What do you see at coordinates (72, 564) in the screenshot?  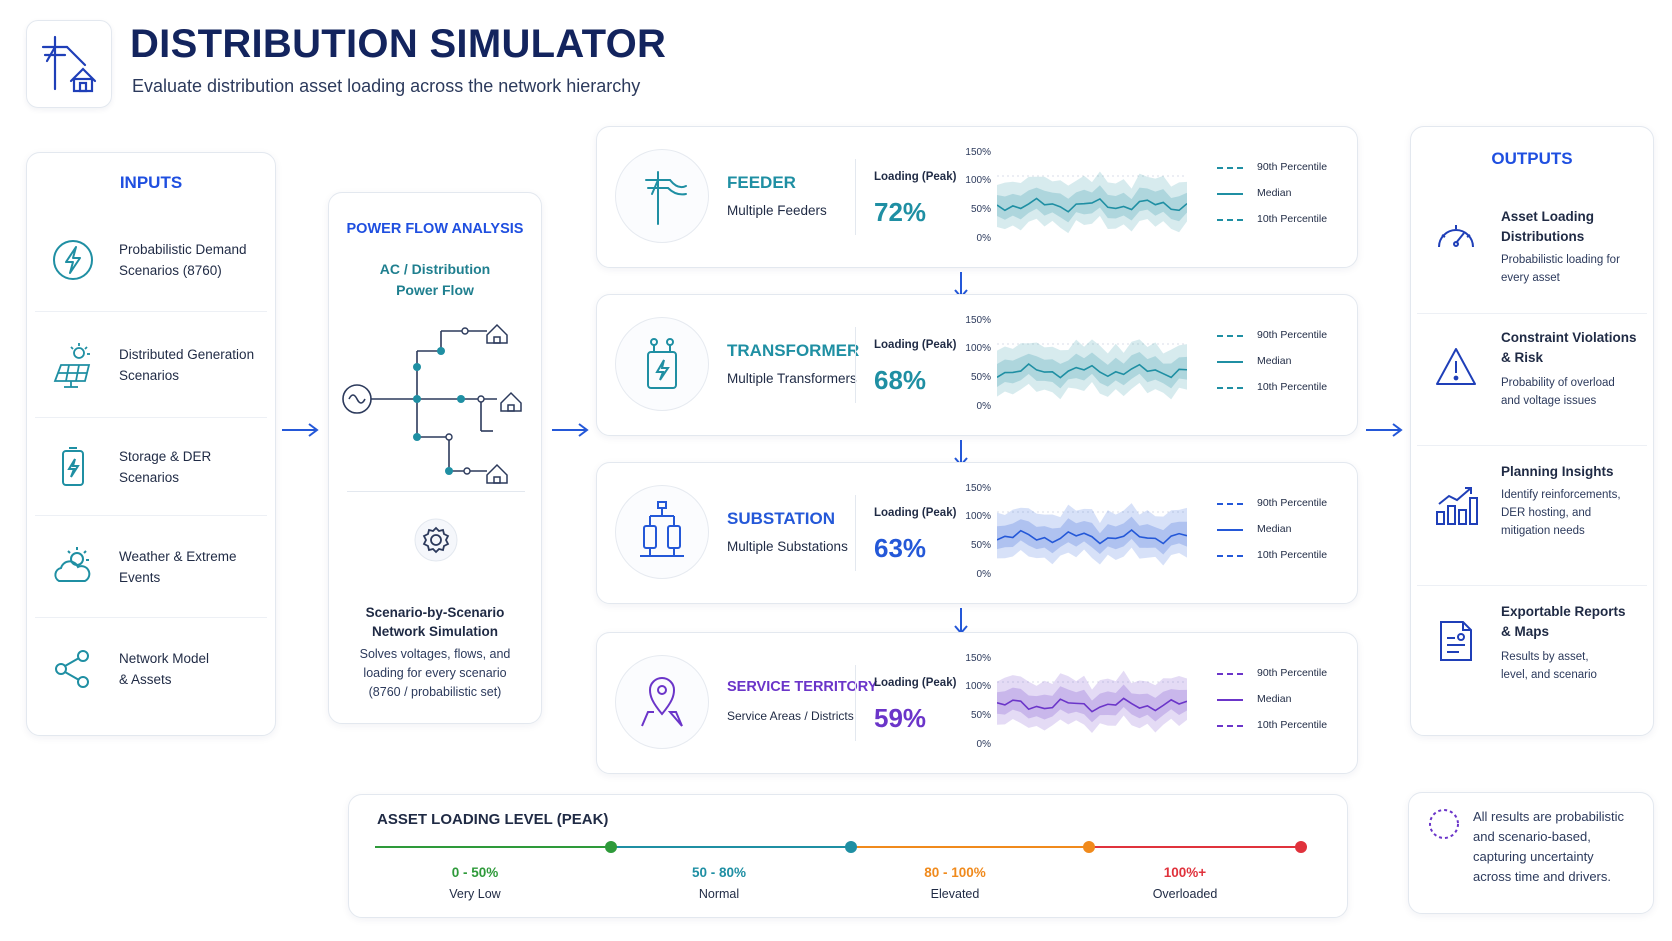 I see `cloud-sun-icon` at bounding box center [72, 564].